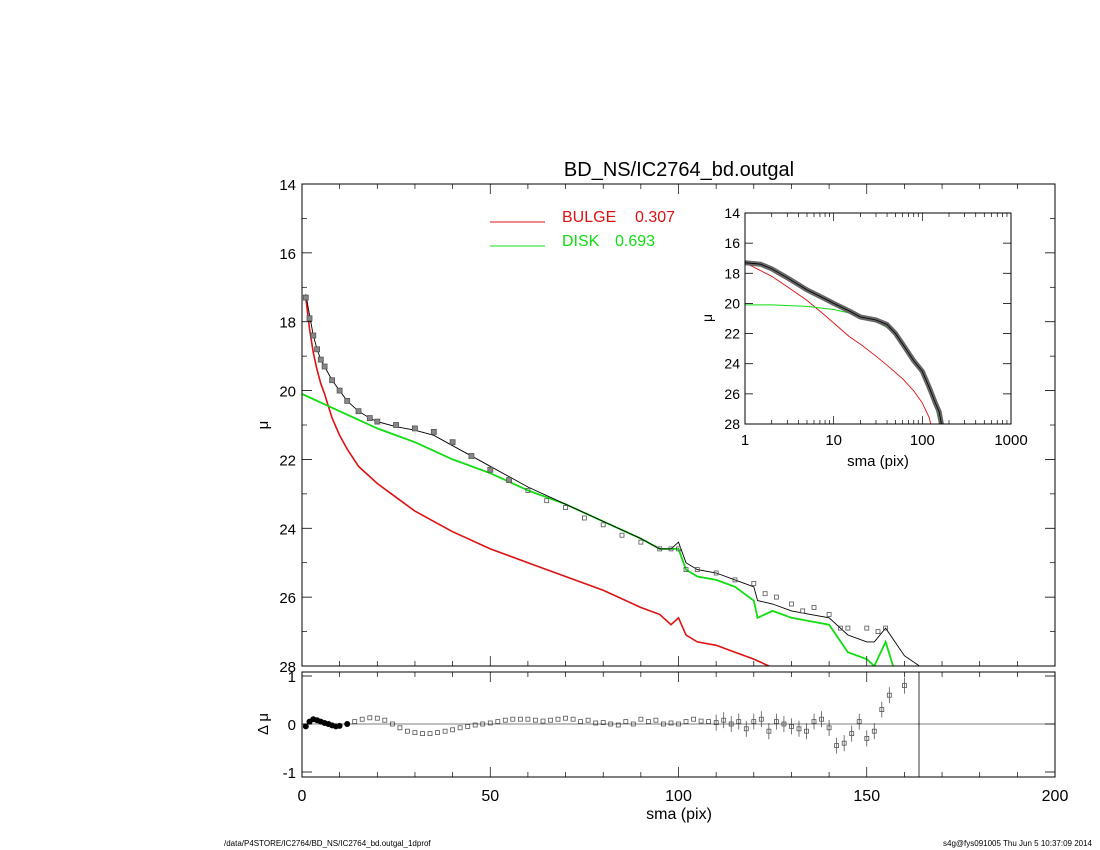  I want to click on x-tick-label: 150, so click(866, 796).